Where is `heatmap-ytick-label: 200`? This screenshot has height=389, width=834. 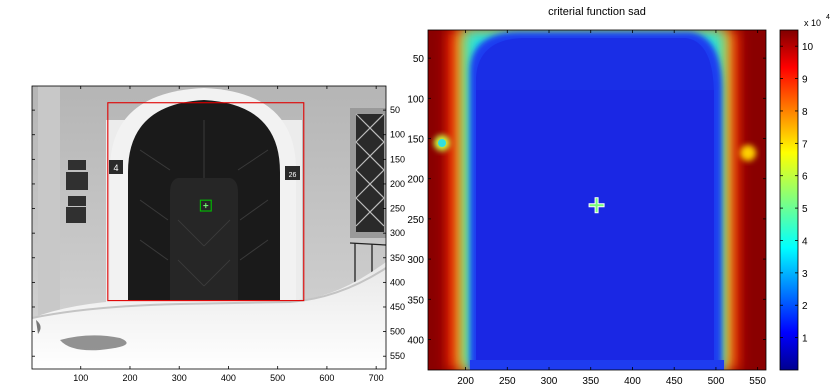 heatmap-ytick-label: 200 is located at coordinates (415, 180).